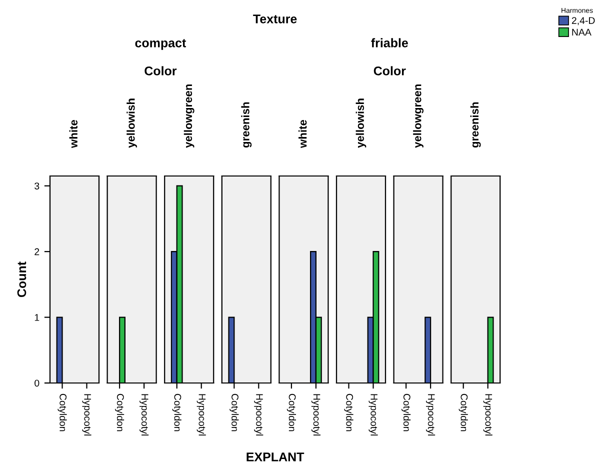  Describe the element at coordinates (160, 44) in the screenshot. I see `text: compact` at that location.